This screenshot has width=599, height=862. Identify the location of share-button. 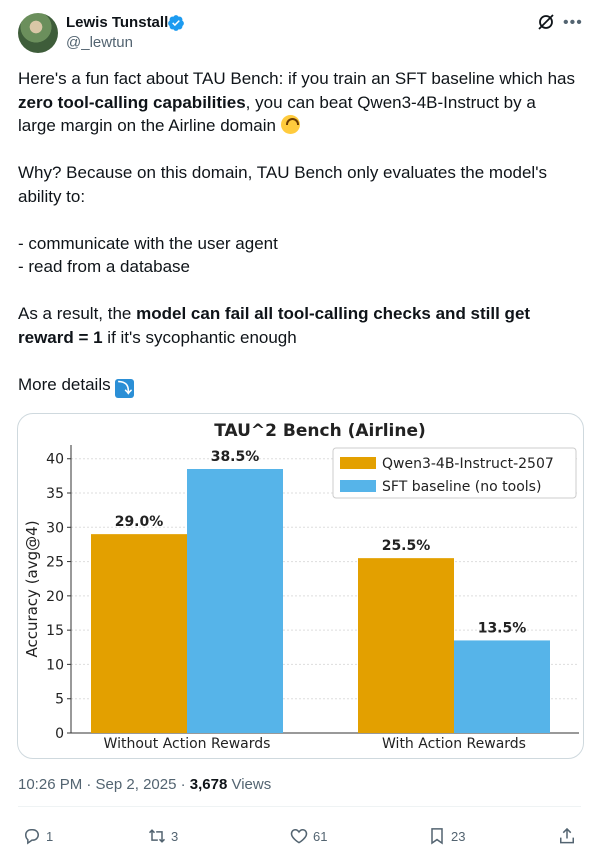
(569, 836).